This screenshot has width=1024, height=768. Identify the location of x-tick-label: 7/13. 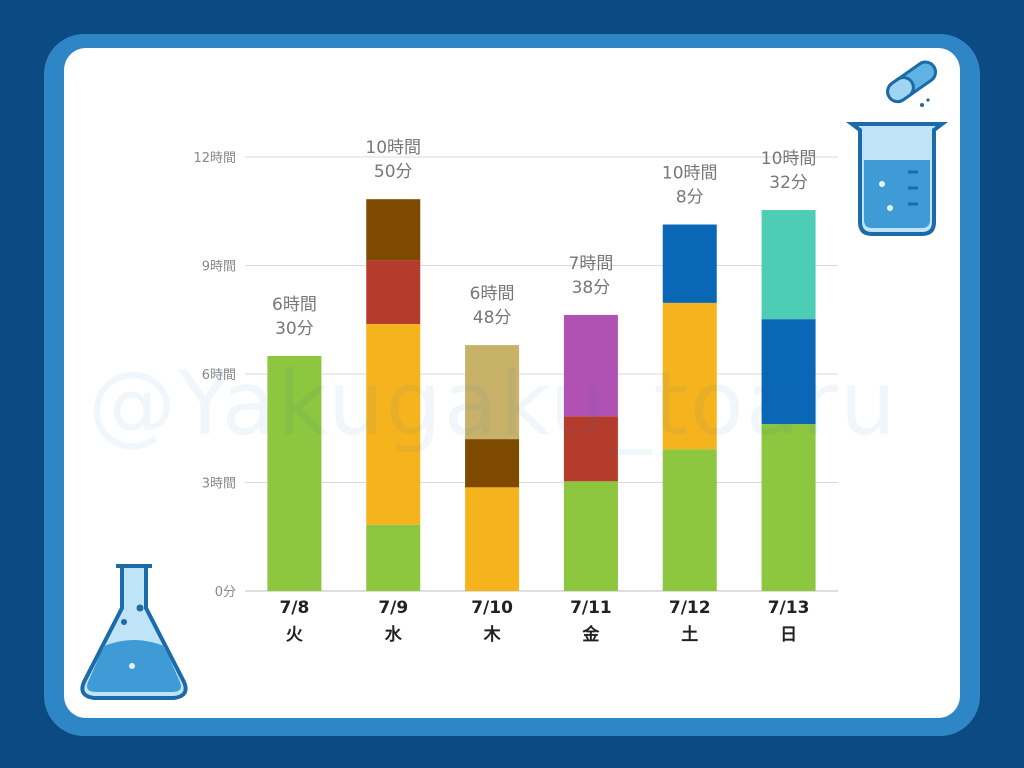
(789, 608).